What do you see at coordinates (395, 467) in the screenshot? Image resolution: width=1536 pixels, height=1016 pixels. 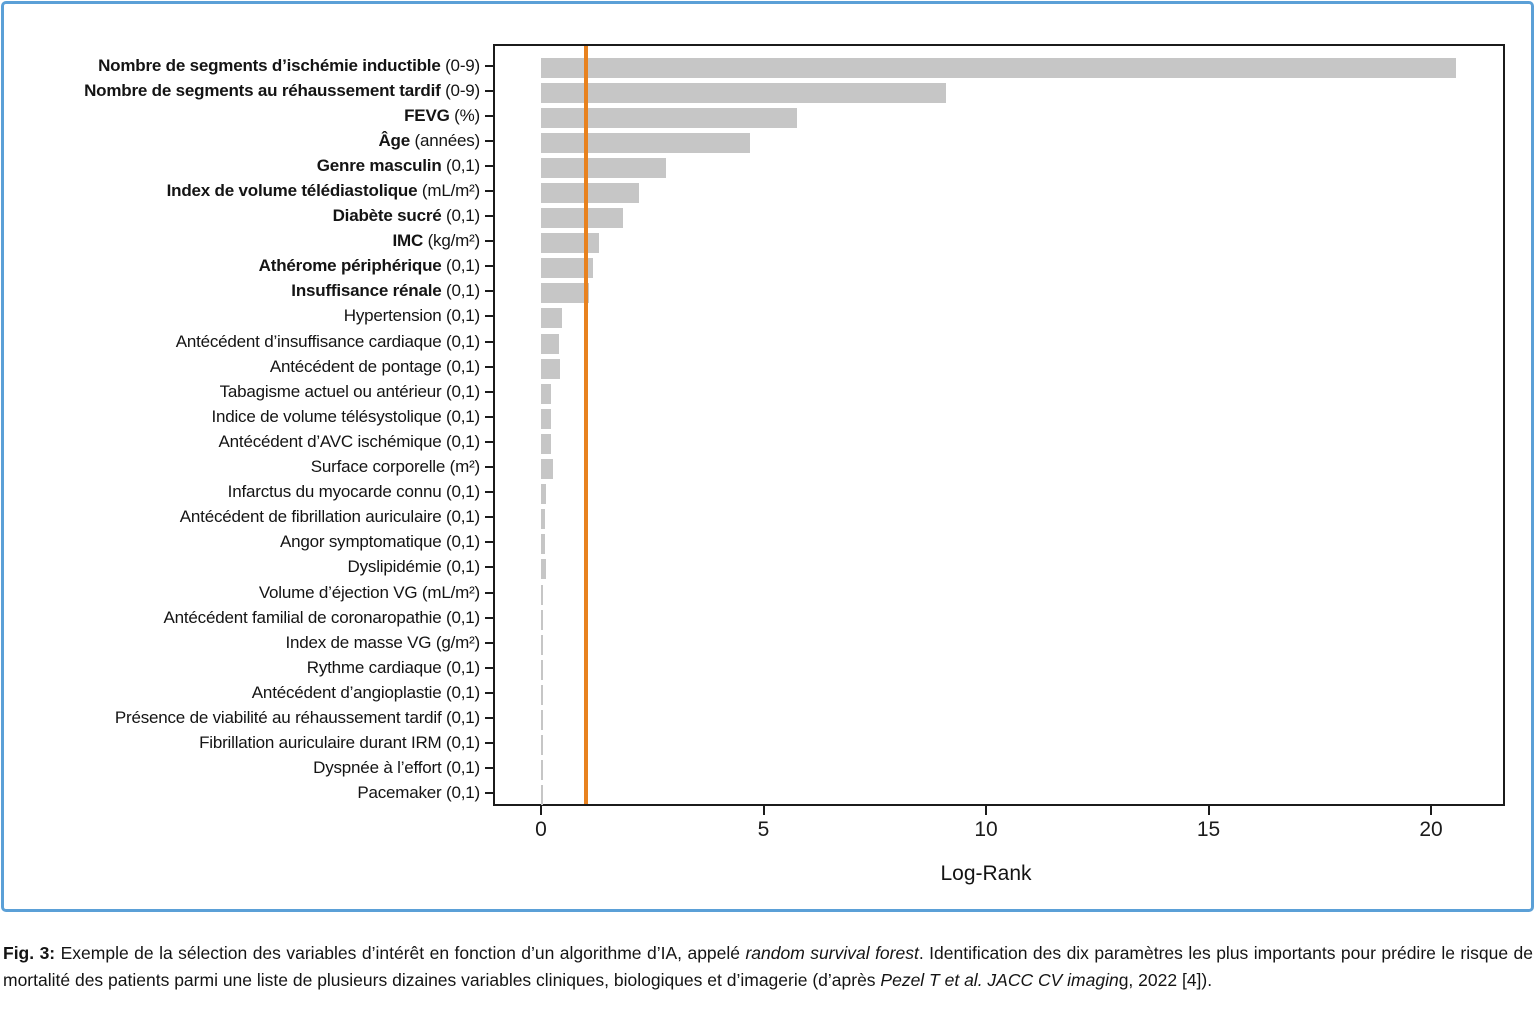 I see `category-label-text: Surface corporelle (m²)` at bounding box center [395, 467].